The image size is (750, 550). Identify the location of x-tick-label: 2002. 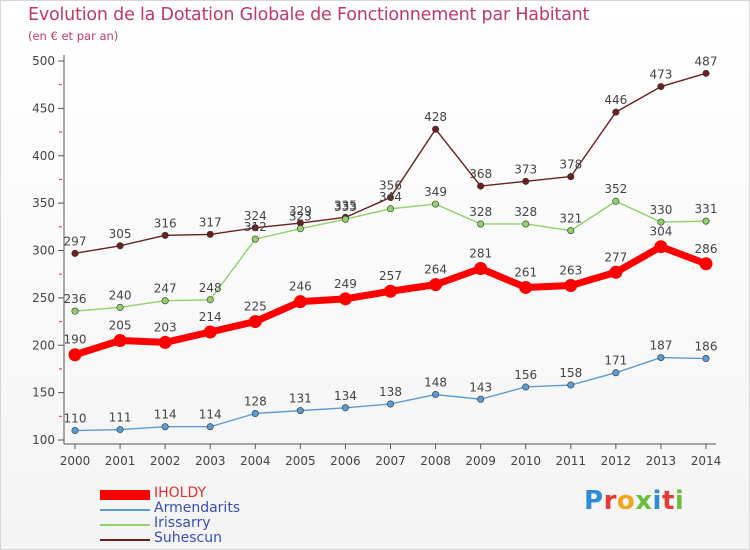
(165, 461).